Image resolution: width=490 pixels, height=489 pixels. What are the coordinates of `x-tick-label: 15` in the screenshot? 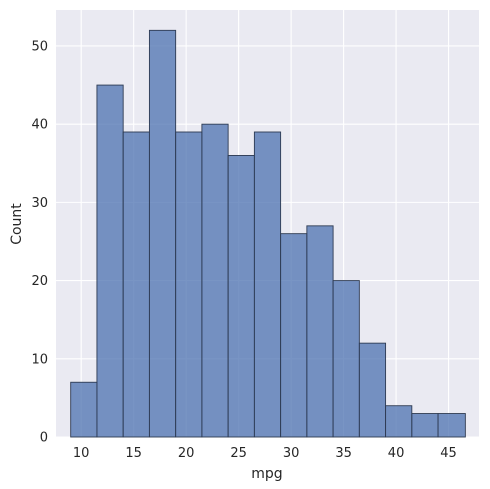 It's located at (133, 453).